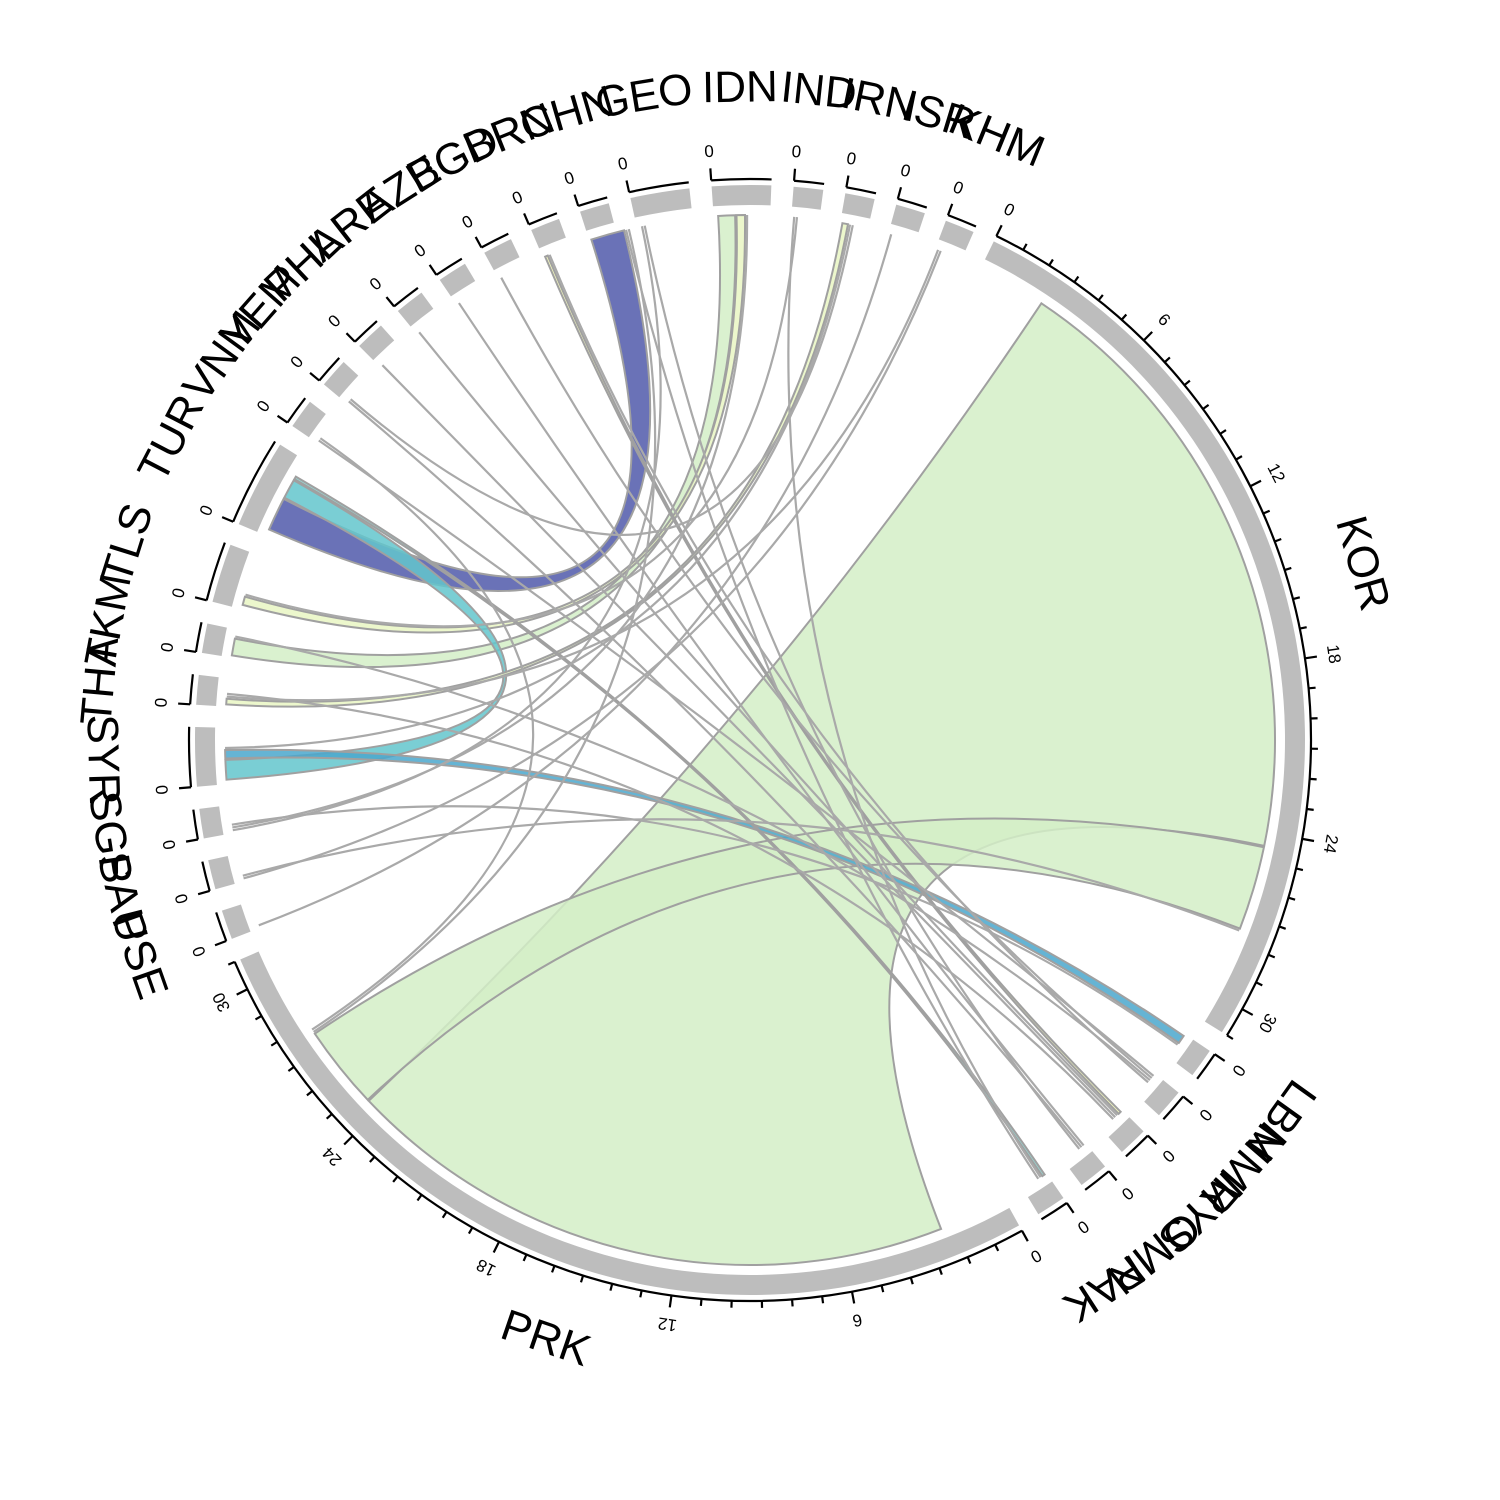 The width and height of the screenshot is (1500, 1500). Describe the element at coordinates (161, 702) in the screenshot. I see `tick-label-tha-0: 0` at that location.